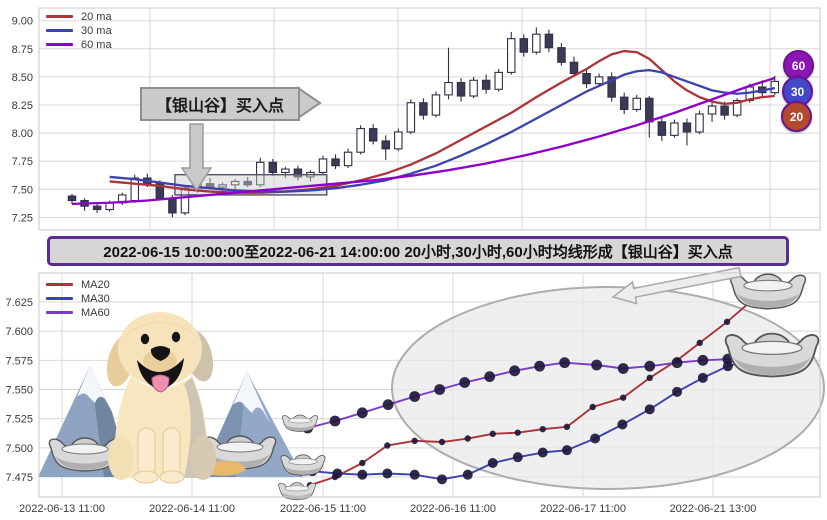  Describe the element at coordinates (59, 44) in the screenshot. I see `legend-swatch-60ma` at that location.